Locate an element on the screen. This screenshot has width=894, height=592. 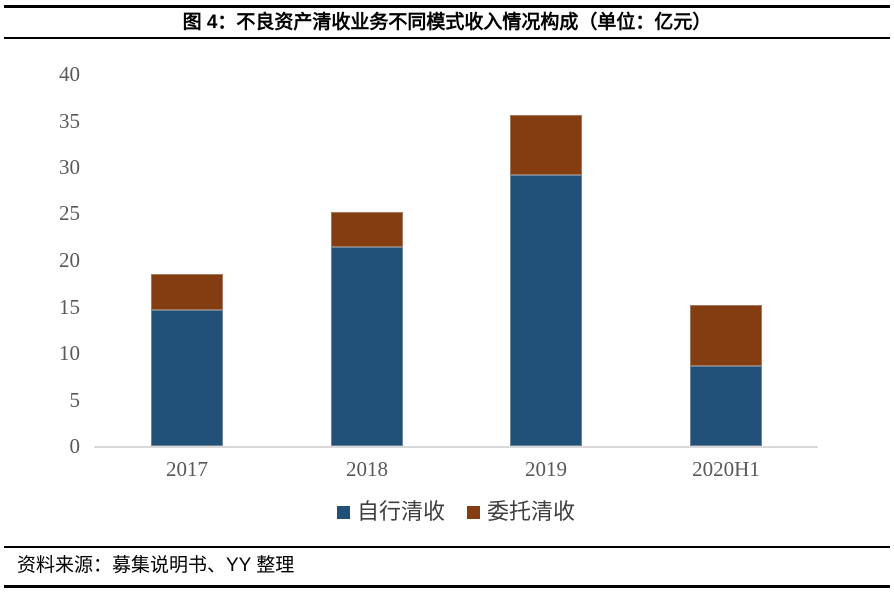
source-text: 资料来源：募集说明书、YY 整理 is located at coordinates (156, 565).